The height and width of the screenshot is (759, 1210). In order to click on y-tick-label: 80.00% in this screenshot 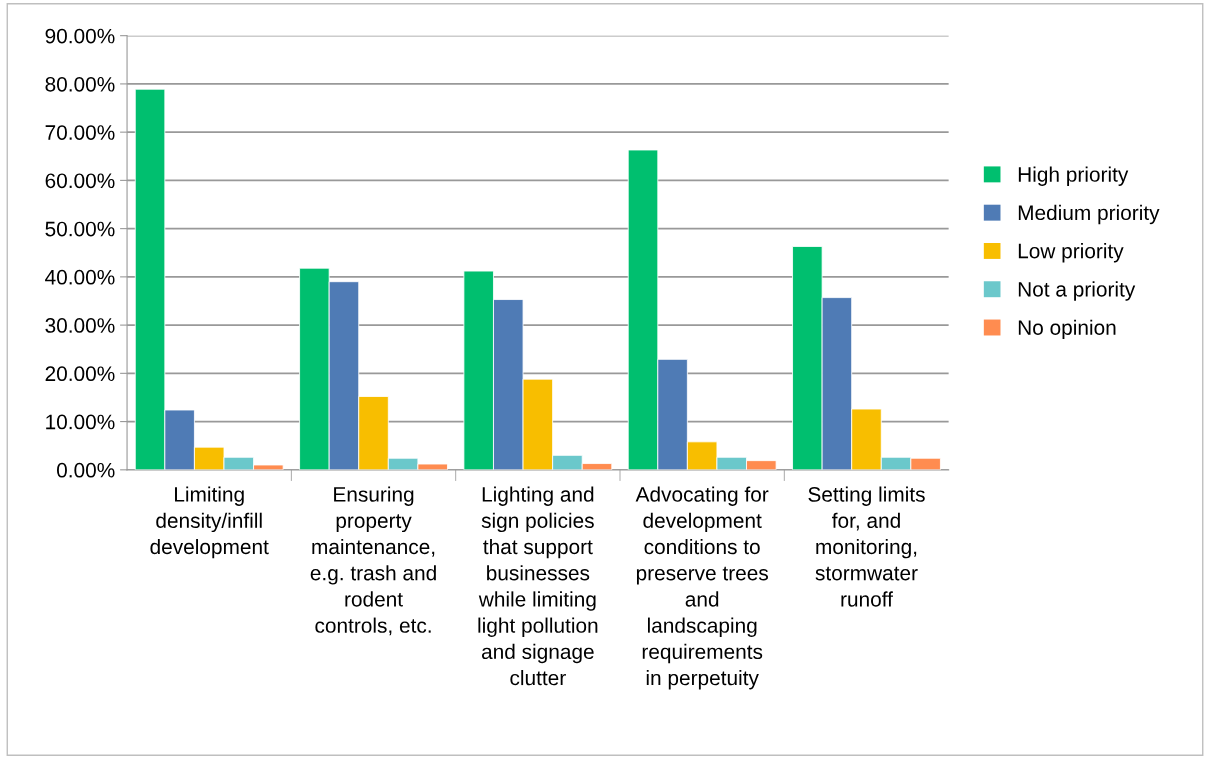, I will do `click(80, 84)`.